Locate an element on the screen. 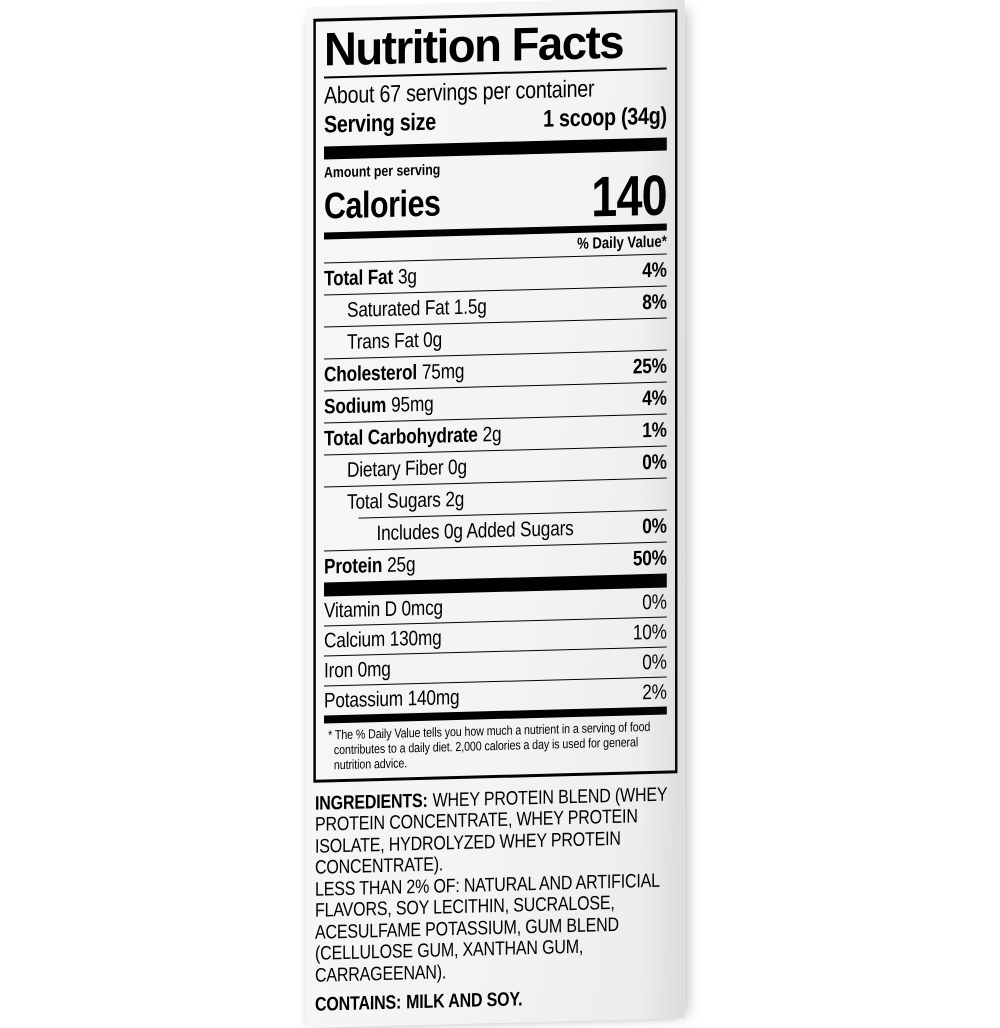 The image size is (1000, 1028). contains-text: MILK AND SOY. is located at coordinates (464, 1001).